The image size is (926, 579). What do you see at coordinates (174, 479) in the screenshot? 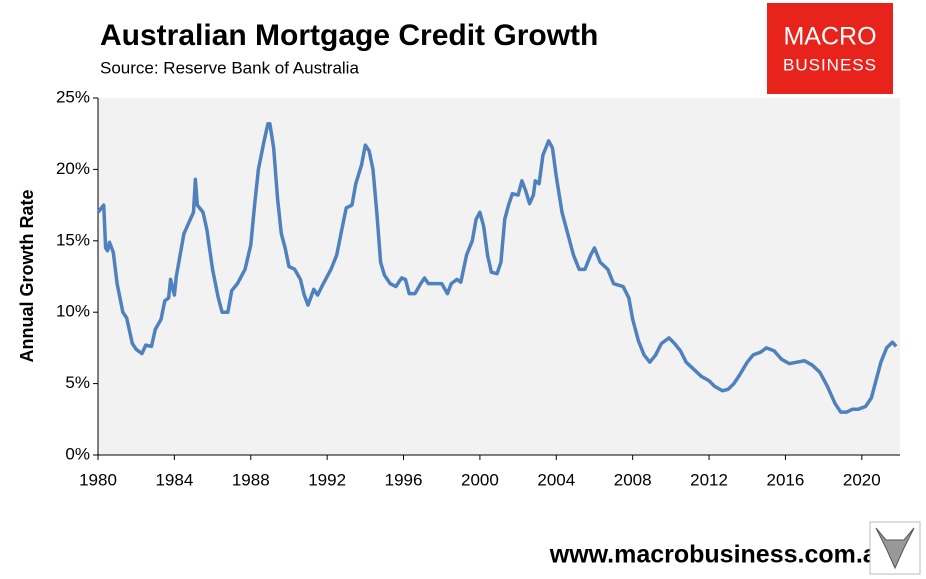
I see `x-tick-label: 1984` at bounding box center [174, 479].